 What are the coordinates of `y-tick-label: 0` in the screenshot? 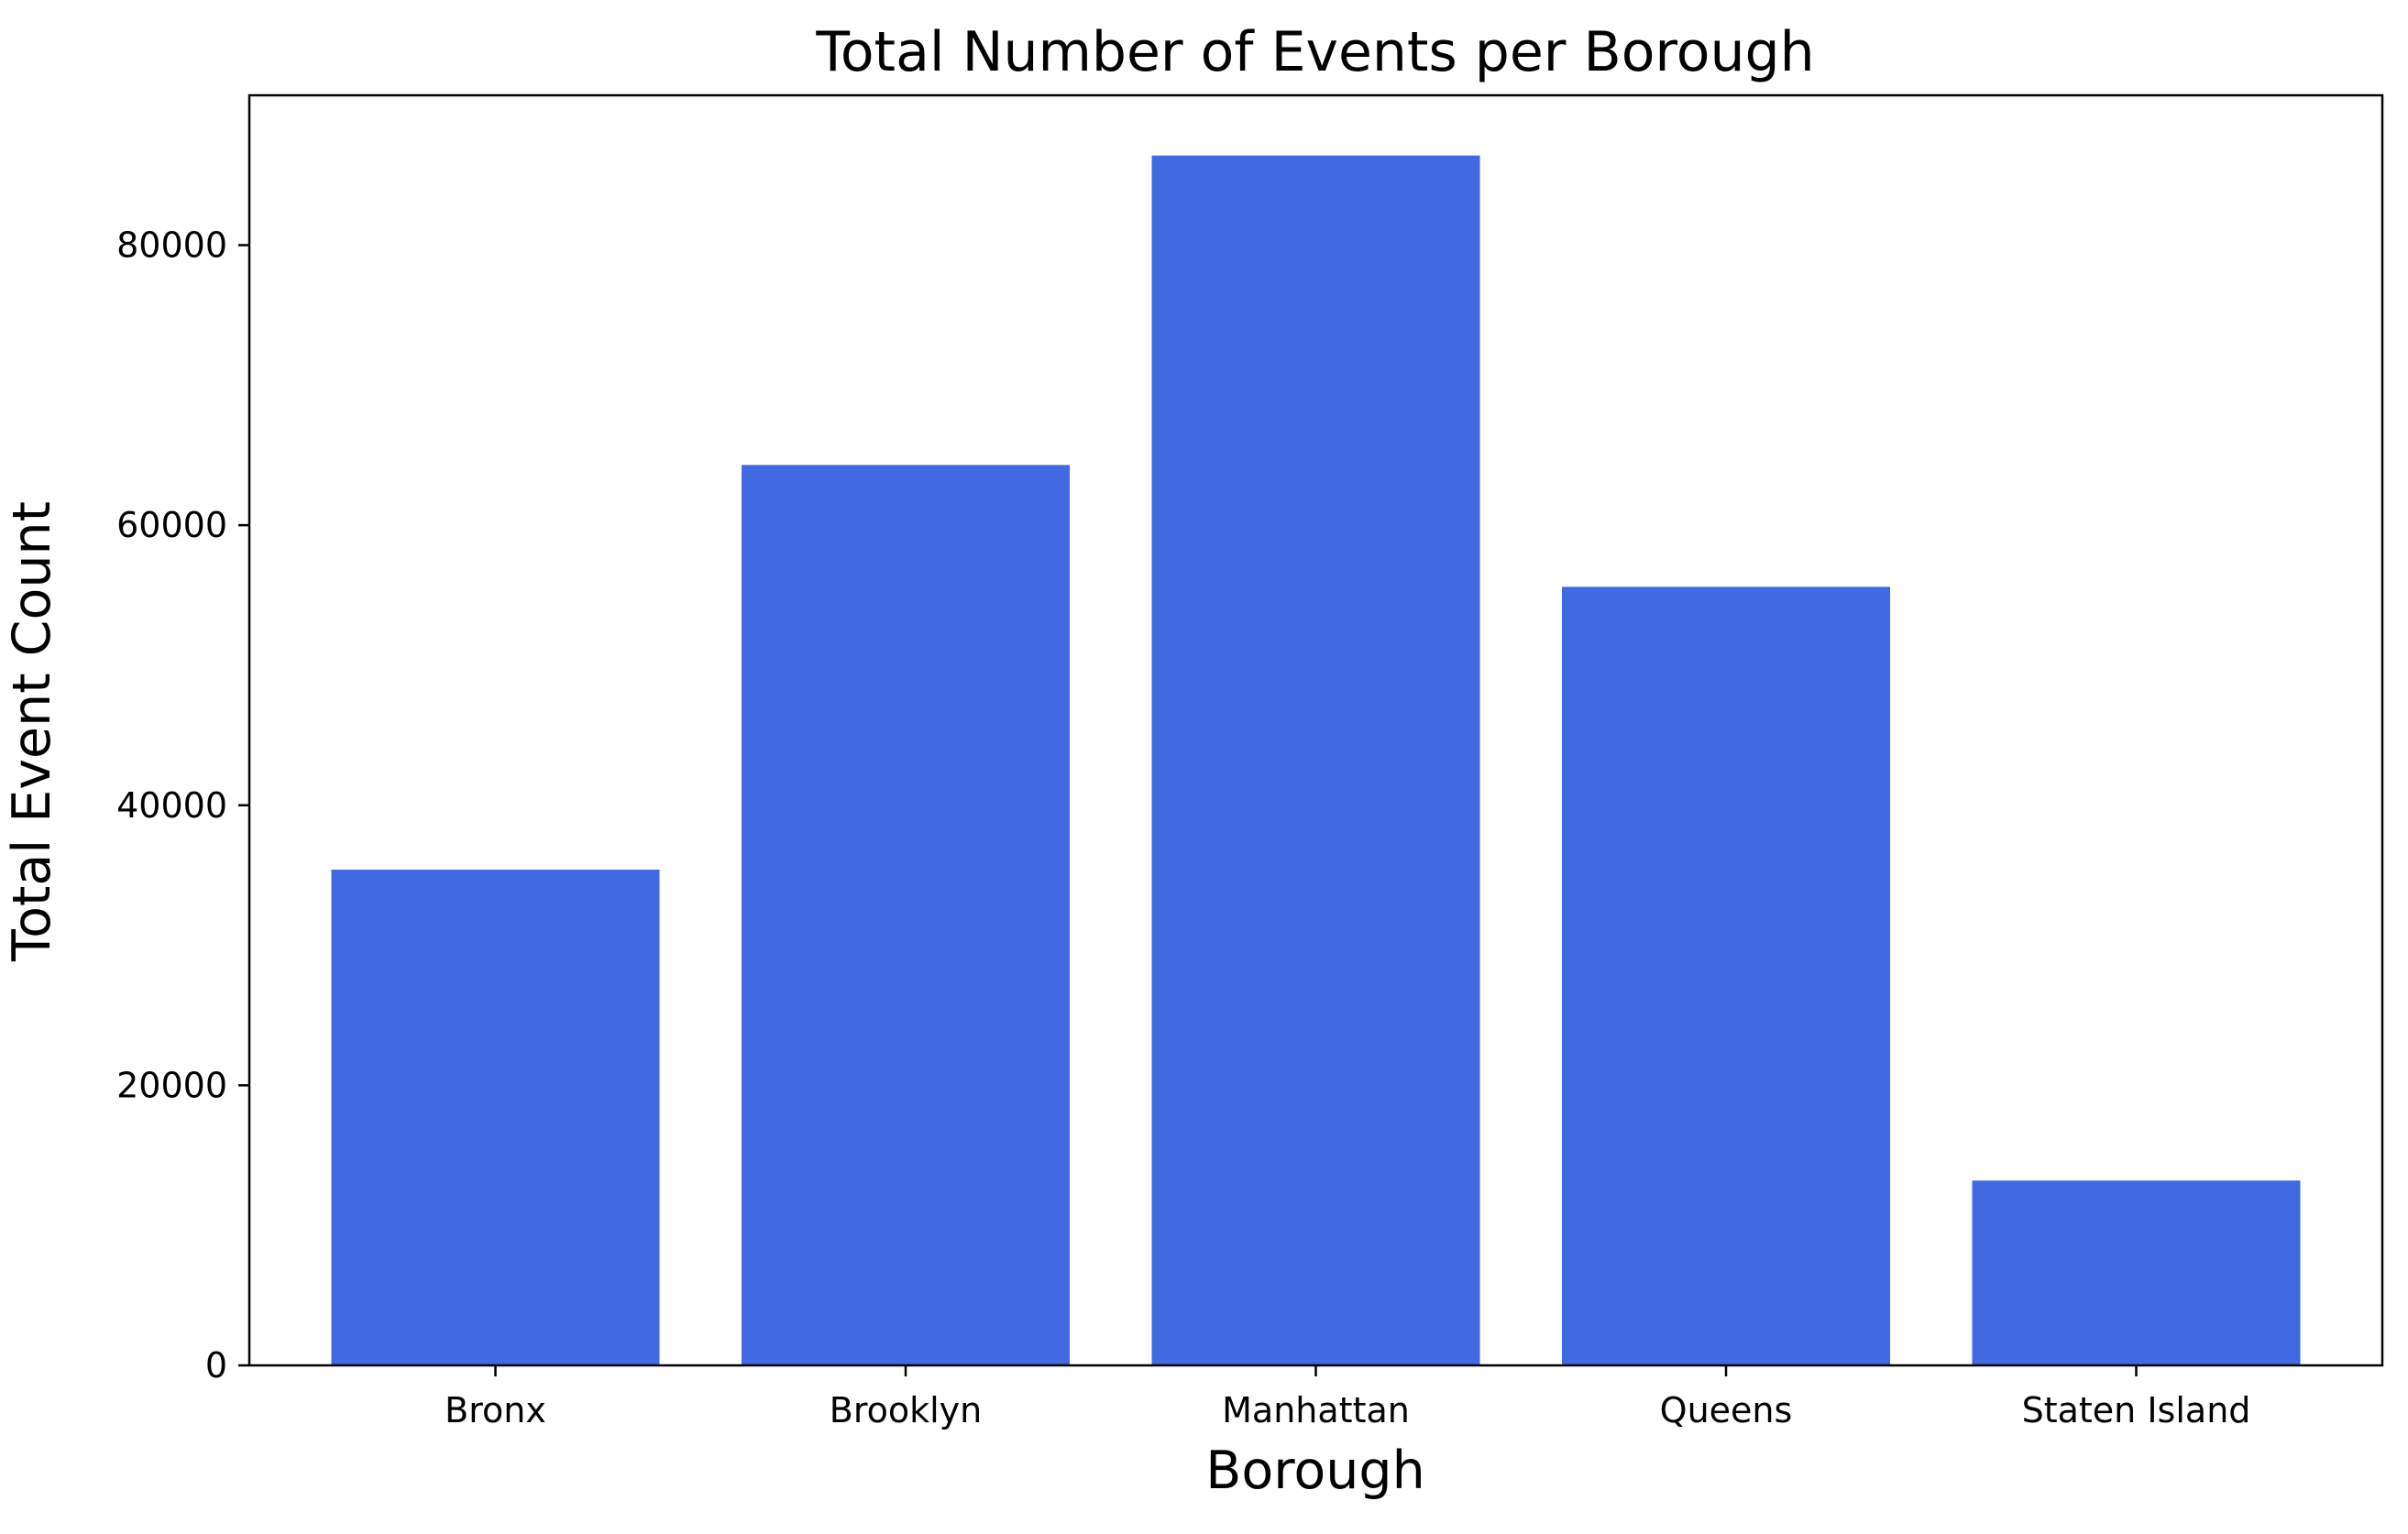 It's located at (216, 1365).